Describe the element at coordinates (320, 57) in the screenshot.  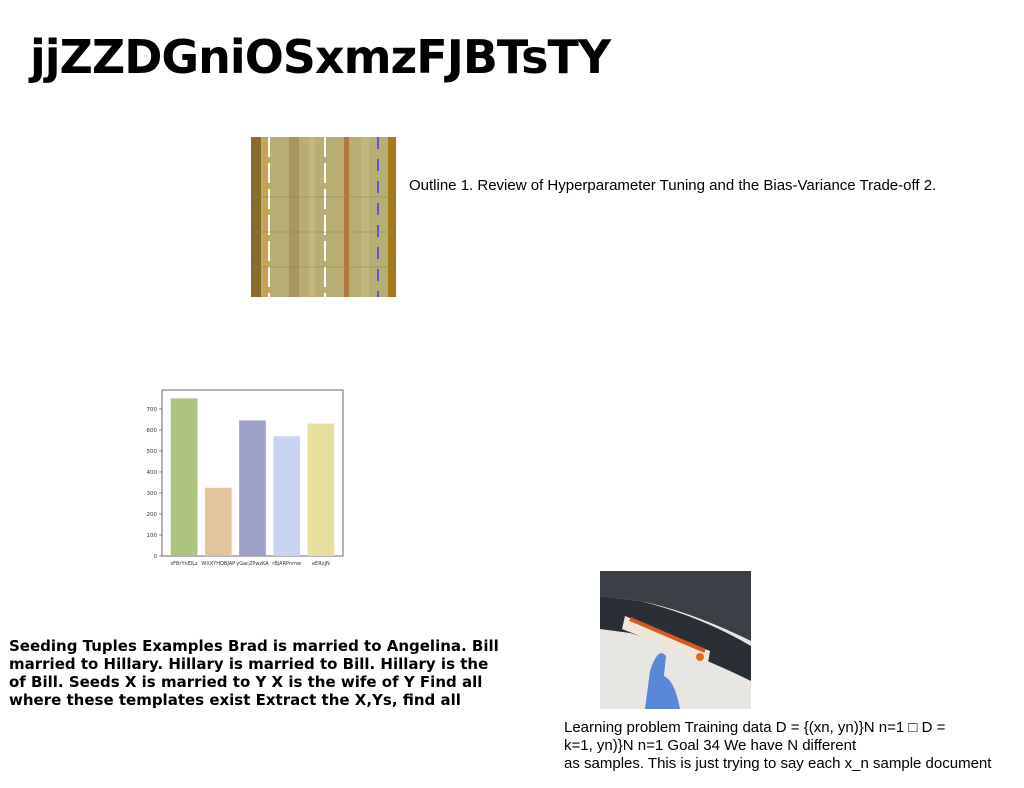
I see `page-title: jjZZDGniOSxmzFJBTsTY` at that location.